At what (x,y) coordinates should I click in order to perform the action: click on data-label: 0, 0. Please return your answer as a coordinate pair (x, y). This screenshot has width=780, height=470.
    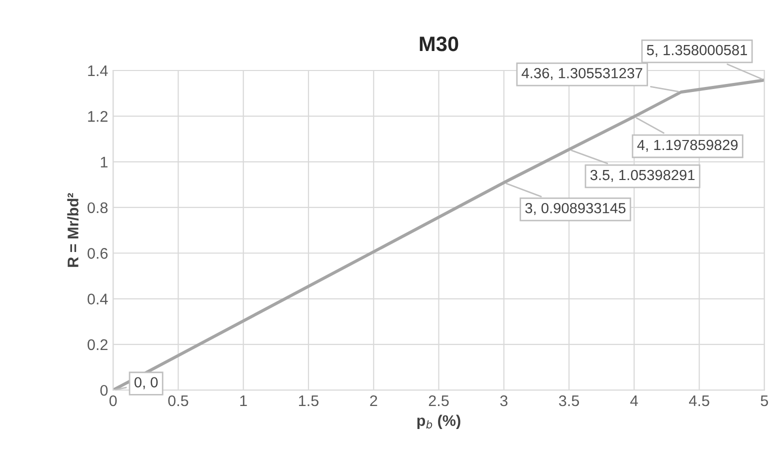
    Looking at the image, I should click on (146, 383).